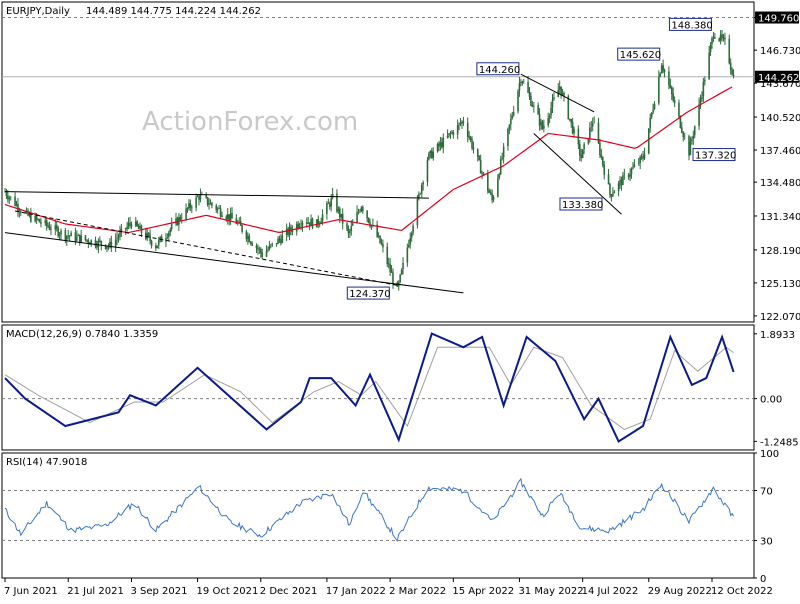 This screenshot has width=800, height=604. Describe the element at coordinates (483, 591) in the screenshot. I see `time-axis-label: 15 Apr 2022` at that location.